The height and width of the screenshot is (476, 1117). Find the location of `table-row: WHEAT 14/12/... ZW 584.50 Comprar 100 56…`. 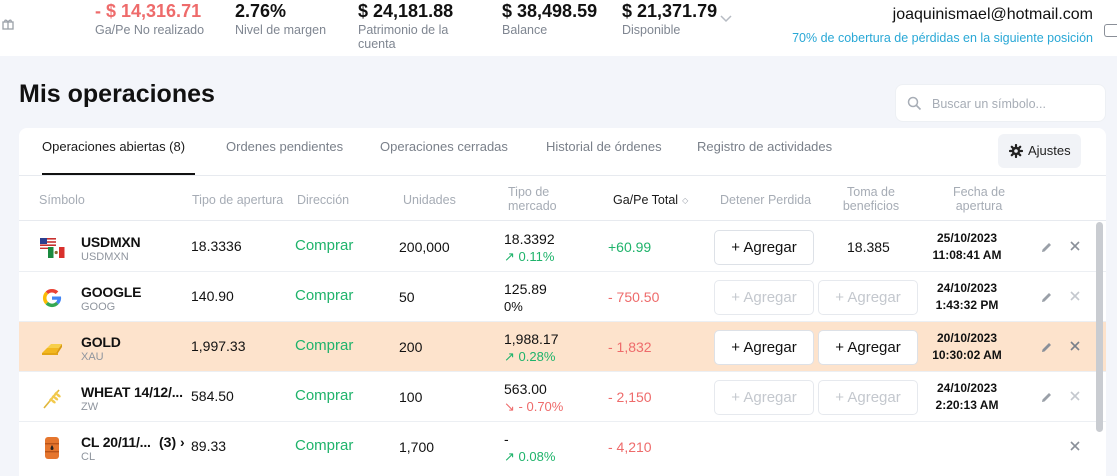

table-row: WHEAT 14/12/... ZW 584.50 Comprar 100 56… is located at coordinates (562, 397).